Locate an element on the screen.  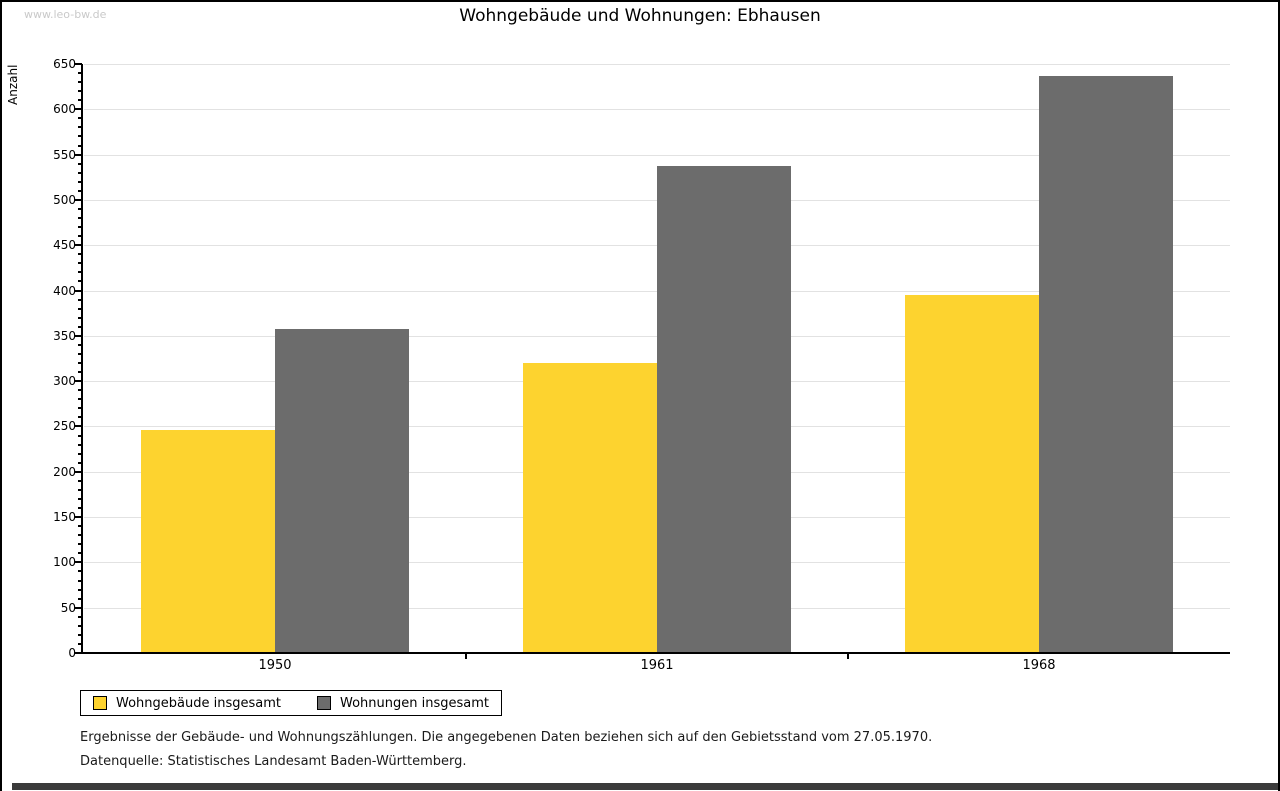
bar-wohnungen-1961 is located at coordinates (724, 409).